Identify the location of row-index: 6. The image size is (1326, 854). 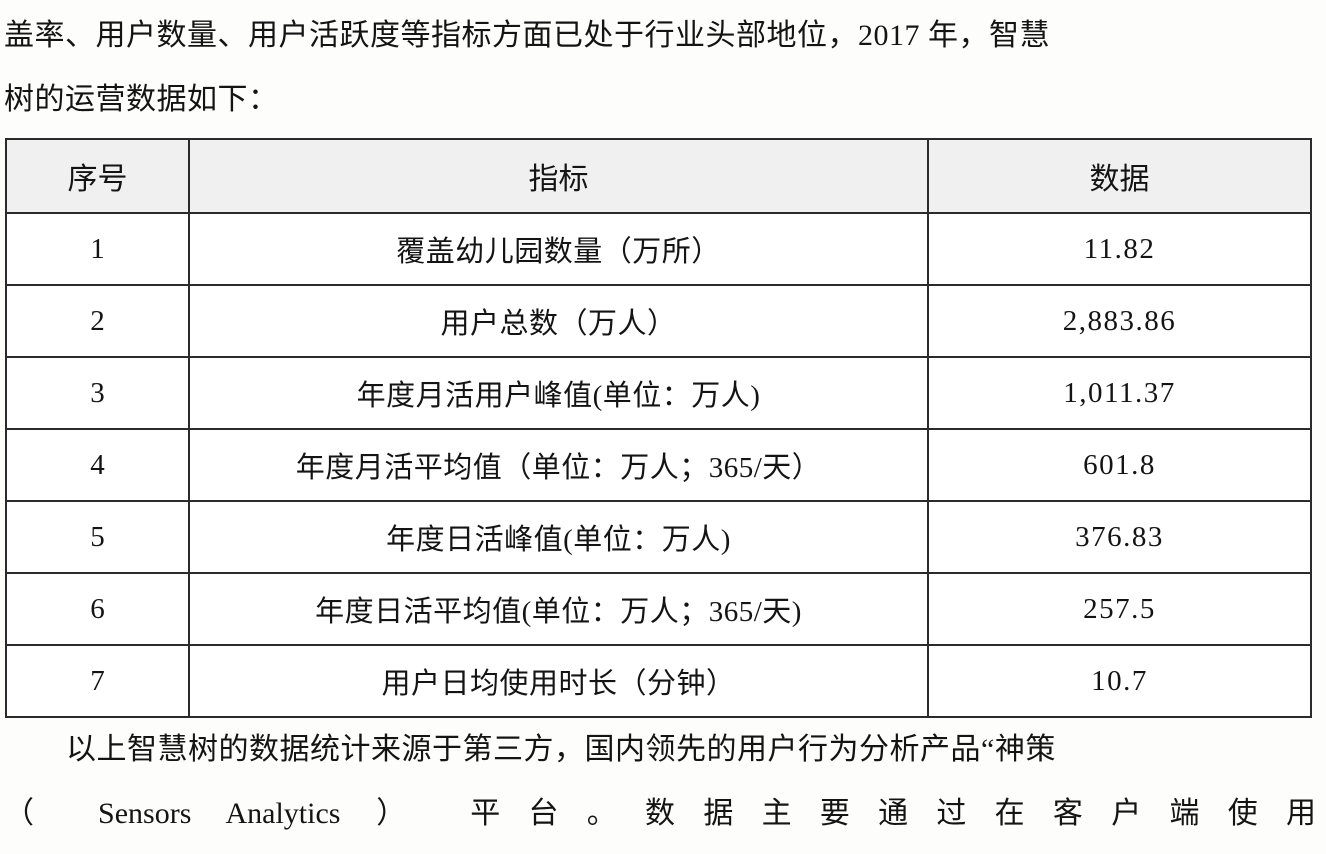
(97, 609).